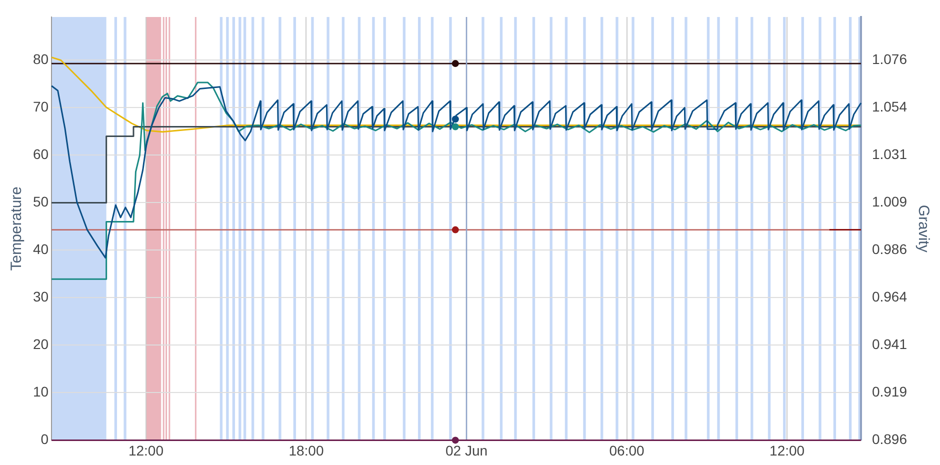  Describe the element at coordinates (890, 154) in the screenshot. I see `y2-tick-label: 1.031` at that location.